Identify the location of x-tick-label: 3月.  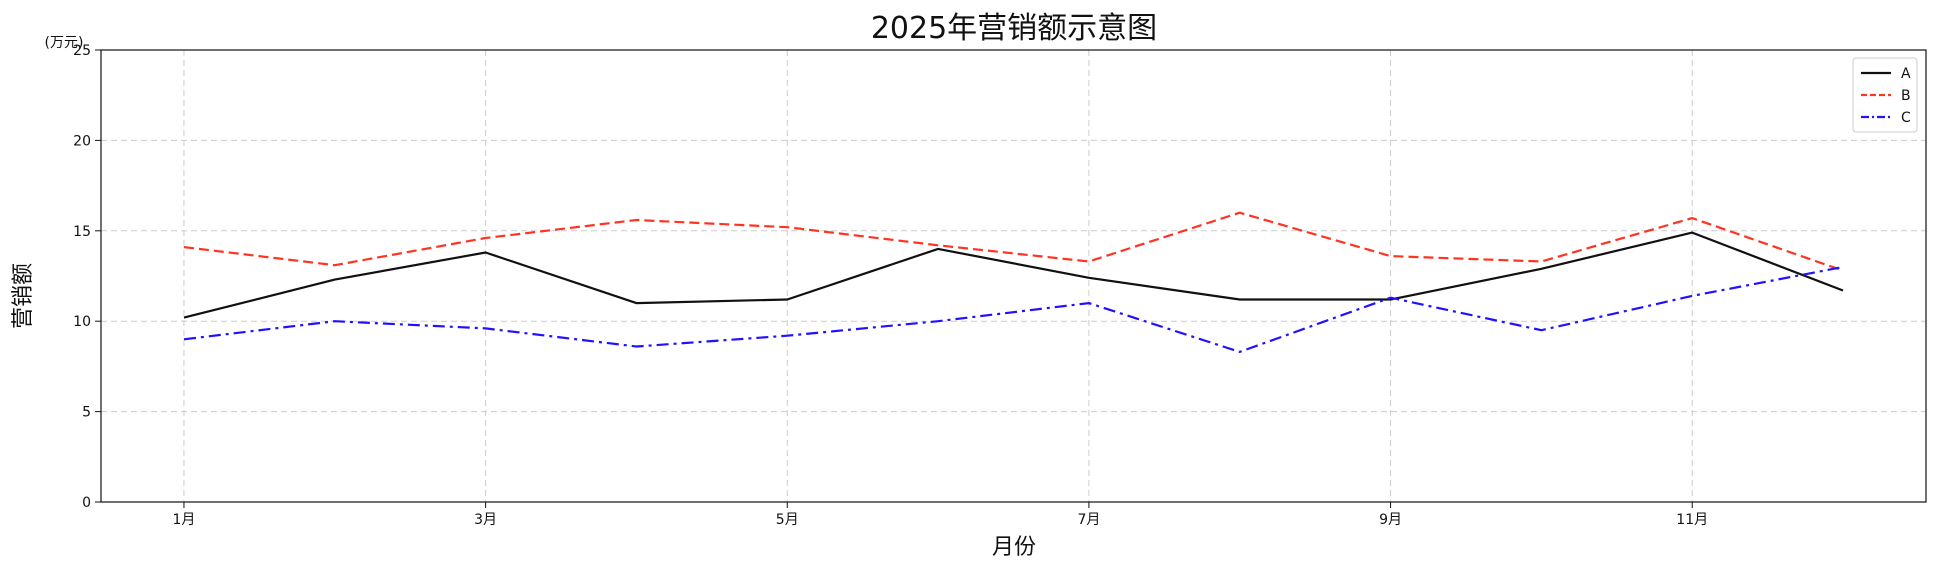
(485, 520).